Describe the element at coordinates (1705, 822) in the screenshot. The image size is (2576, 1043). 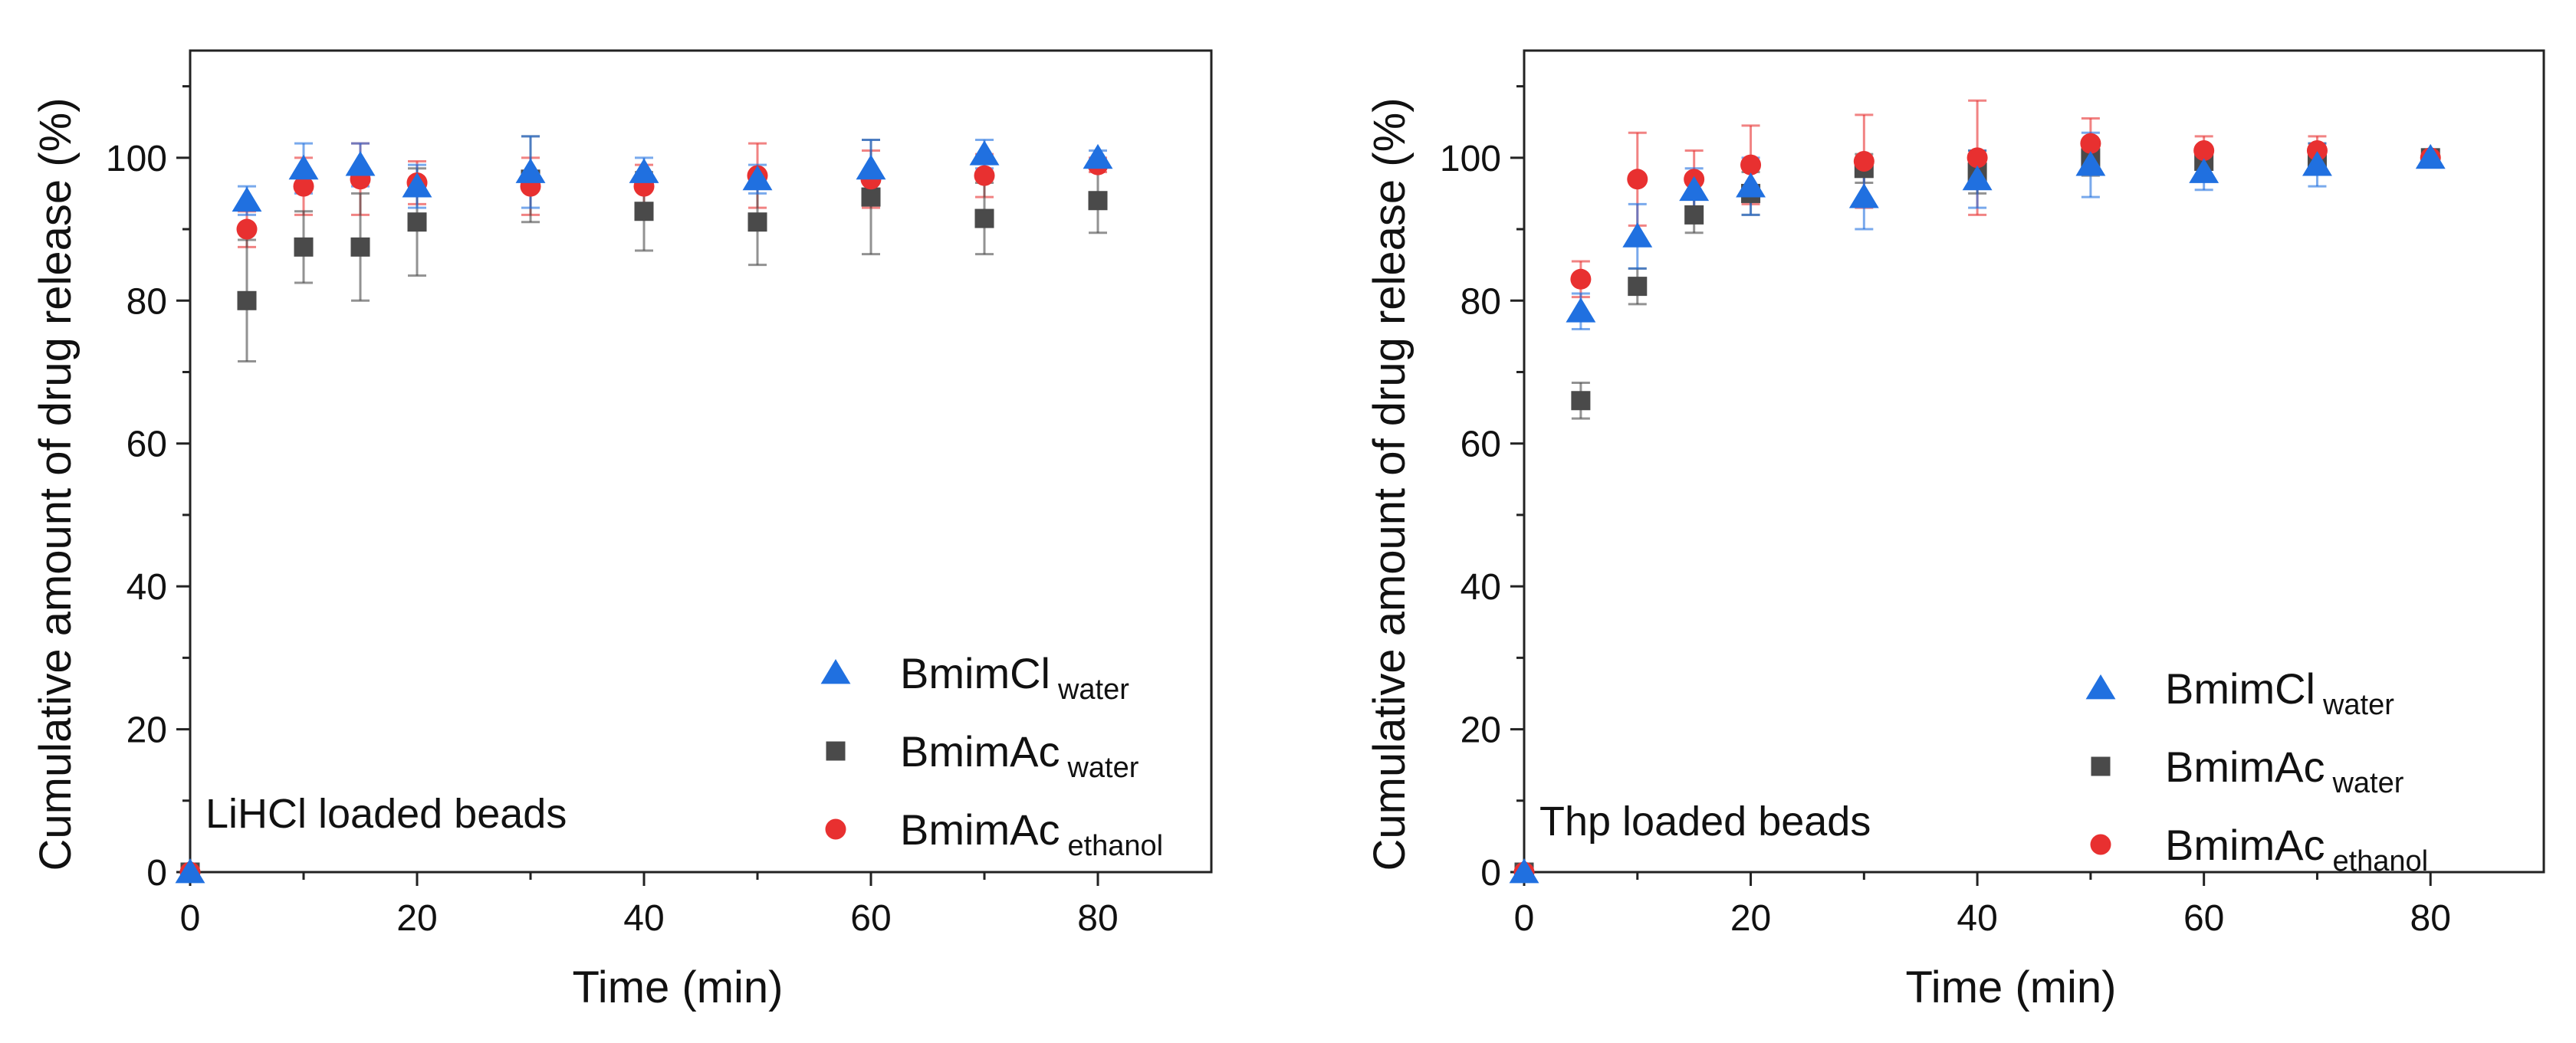
I see `panel-annotation: Thp loaded beads` at that location.